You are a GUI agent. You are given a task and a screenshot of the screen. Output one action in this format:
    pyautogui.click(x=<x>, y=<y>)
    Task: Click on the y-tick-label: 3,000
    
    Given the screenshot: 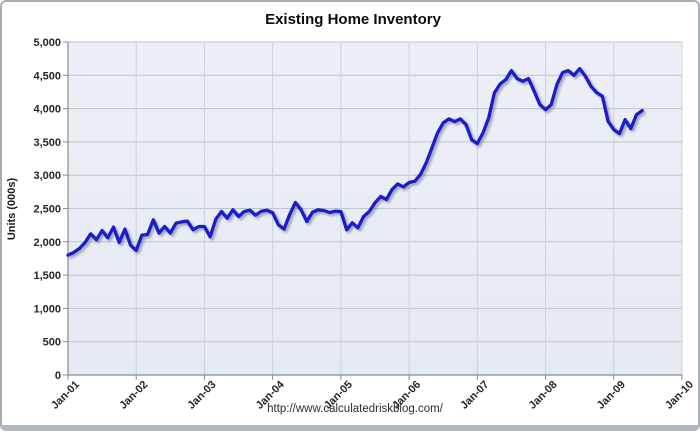 What is the action you would take?
    pyautogui.click(x=47, y=176)
    